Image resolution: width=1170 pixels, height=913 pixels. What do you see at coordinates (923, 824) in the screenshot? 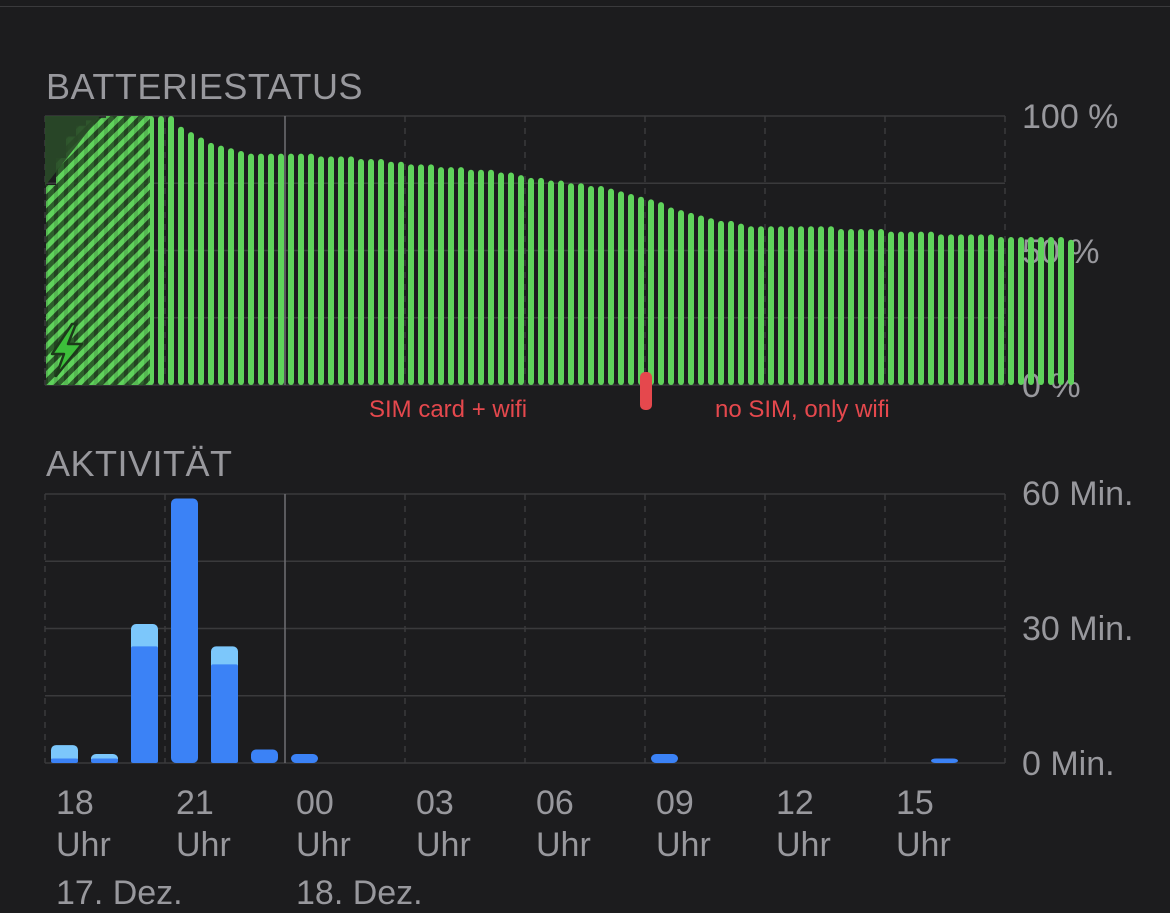
I see `xtick-label: 15 Uhr` at bounding box center [923, 824].